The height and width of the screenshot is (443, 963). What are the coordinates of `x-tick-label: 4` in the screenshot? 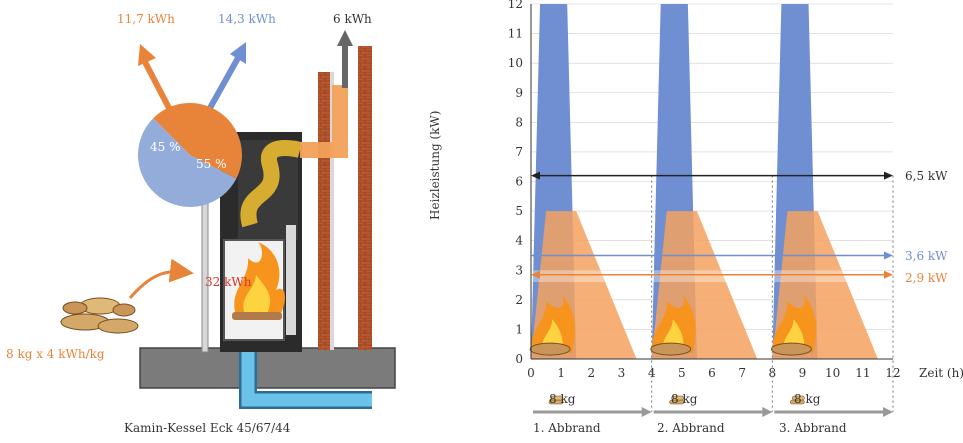 It's located at (652, 373).